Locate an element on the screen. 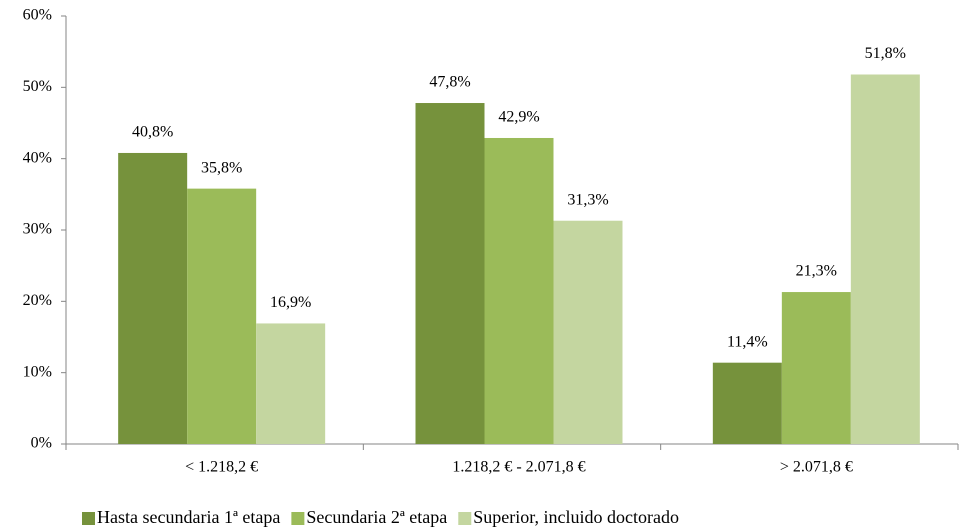 The height and width of the screenshot is (530, 961). y-tick-label: 20% is located at coordinates (37, 300).